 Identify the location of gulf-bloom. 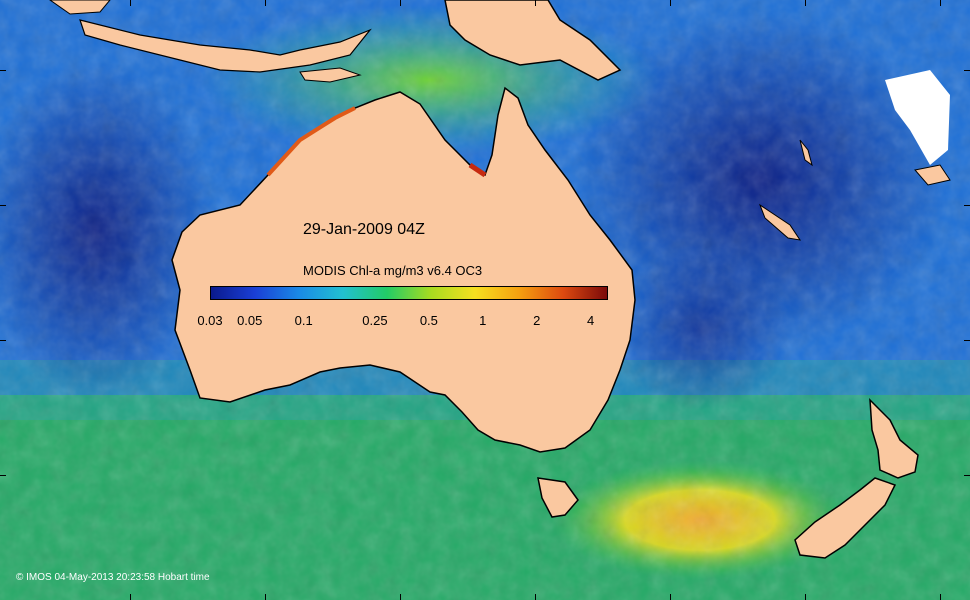
(477, 170).